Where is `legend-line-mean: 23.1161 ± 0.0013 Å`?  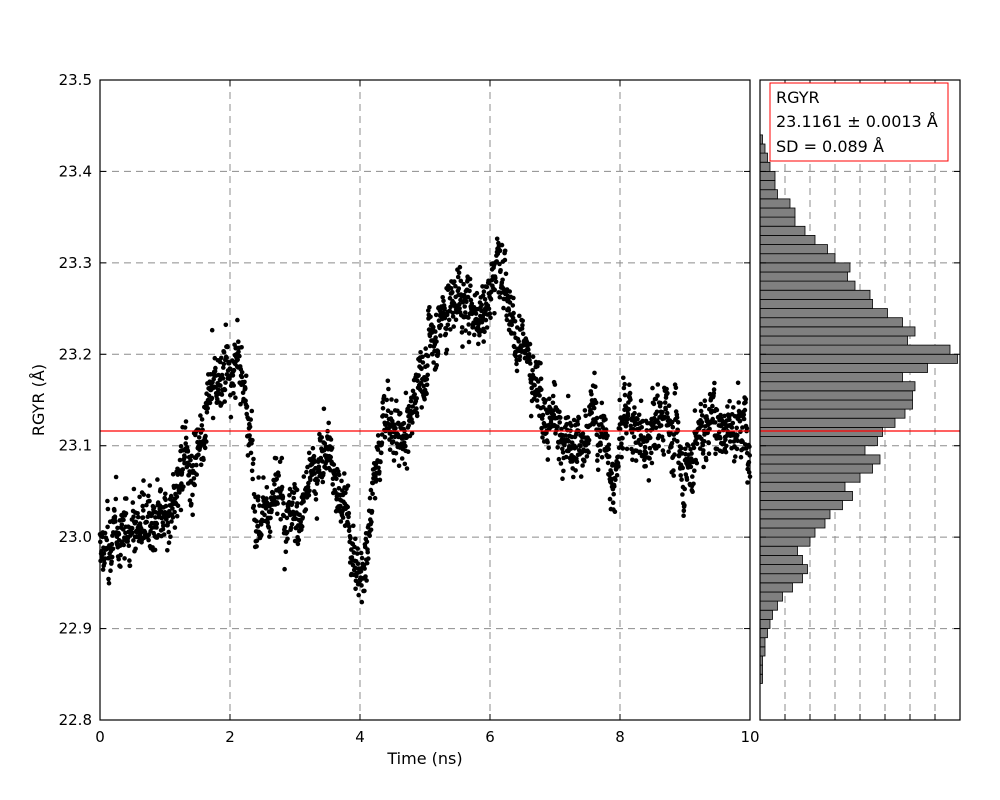
legend-line-mean: 23.1161 ± 0.0013 Å is located at coordinates (857, 121).